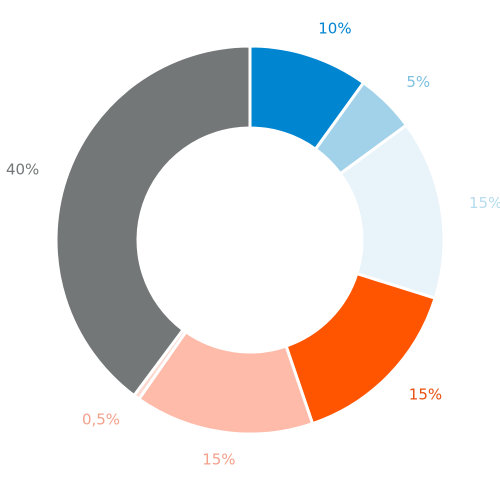 The height and width of the screenshot is (500, 500). I want to click on slice-label: 10%, so click(334, 28).